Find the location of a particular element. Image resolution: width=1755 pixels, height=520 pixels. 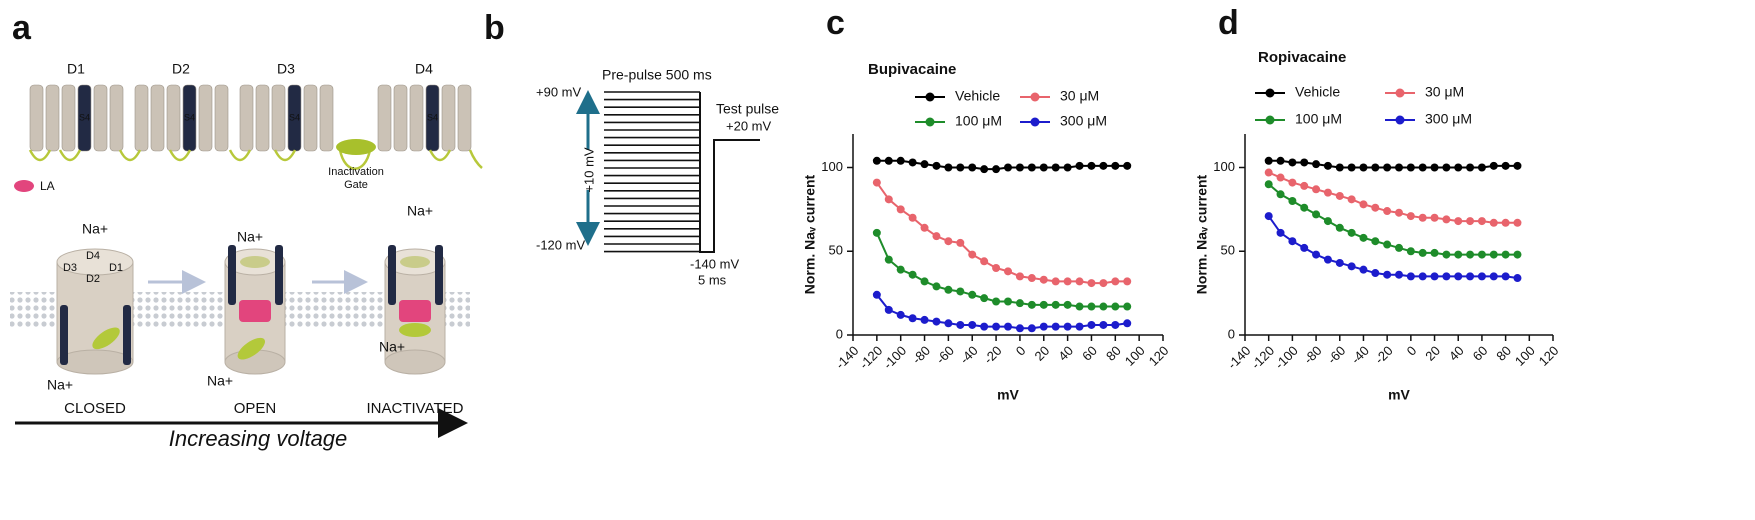

channel-top is located at coordinates (95, 262).